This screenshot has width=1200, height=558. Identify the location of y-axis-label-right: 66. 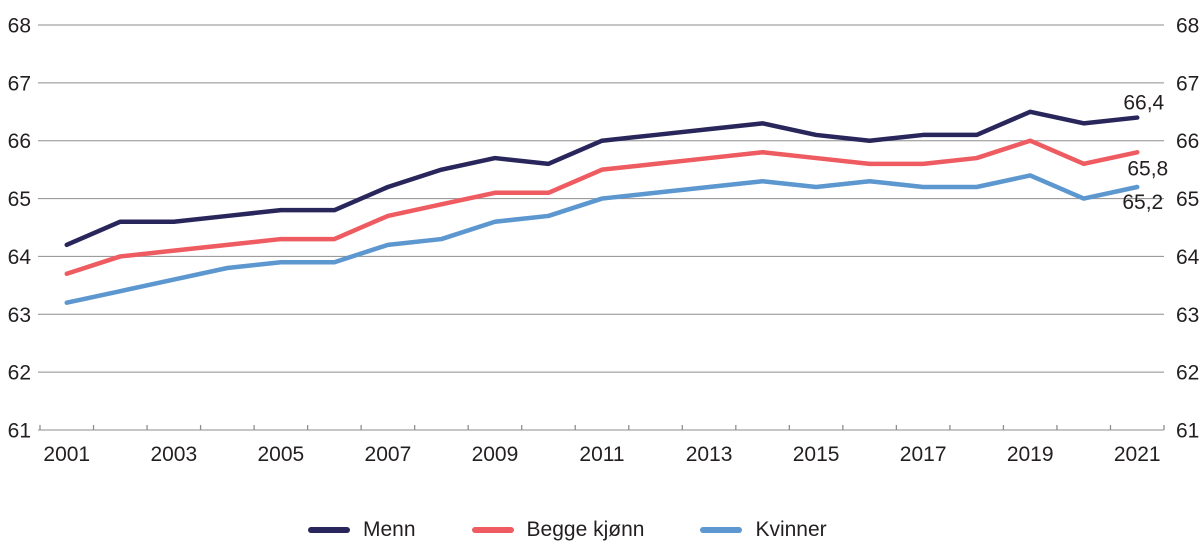
(1187, 141).